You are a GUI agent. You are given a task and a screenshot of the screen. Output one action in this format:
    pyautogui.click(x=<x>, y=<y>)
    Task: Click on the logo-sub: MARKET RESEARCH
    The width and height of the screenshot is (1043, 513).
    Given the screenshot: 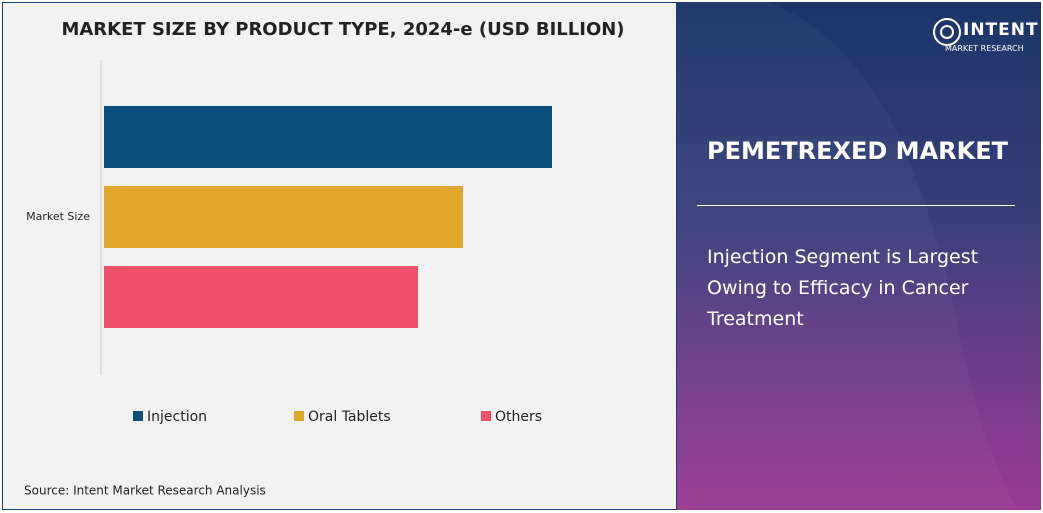 What is the action you would take?
    pyautogui.click(x=984, y=48)
    